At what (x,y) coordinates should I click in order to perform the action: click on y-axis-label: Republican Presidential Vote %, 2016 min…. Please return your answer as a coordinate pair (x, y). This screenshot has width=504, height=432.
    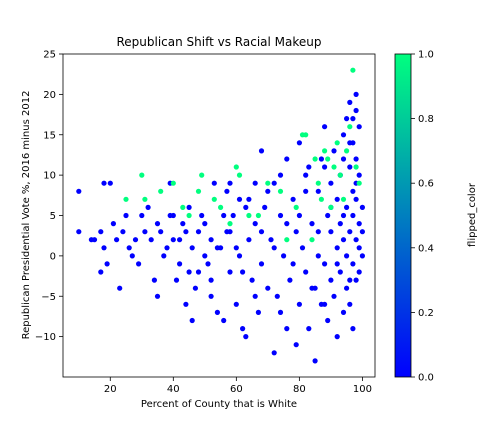
    Looking at the image, I should click on (26, 215).